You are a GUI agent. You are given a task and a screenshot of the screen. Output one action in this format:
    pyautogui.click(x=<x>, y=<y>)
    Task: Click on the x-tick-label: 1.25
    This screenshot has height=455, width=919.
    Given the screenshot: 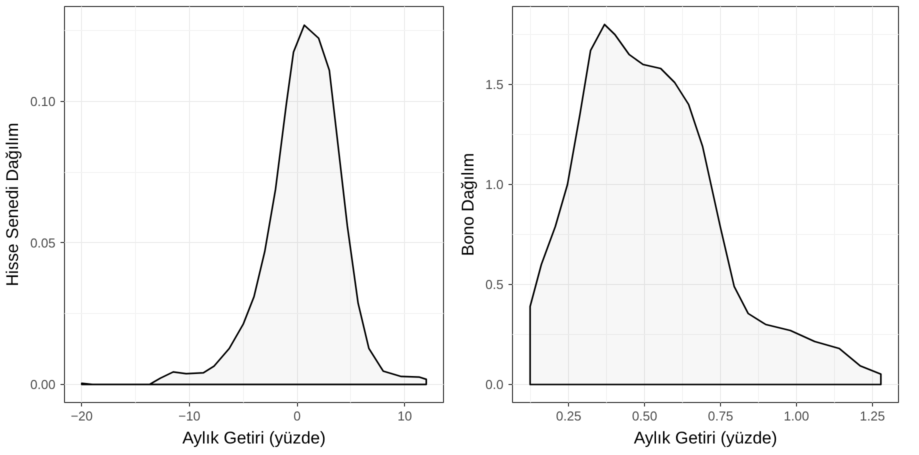 What is the action you would take?
    pyautogui.click(x=873, y=416)
    